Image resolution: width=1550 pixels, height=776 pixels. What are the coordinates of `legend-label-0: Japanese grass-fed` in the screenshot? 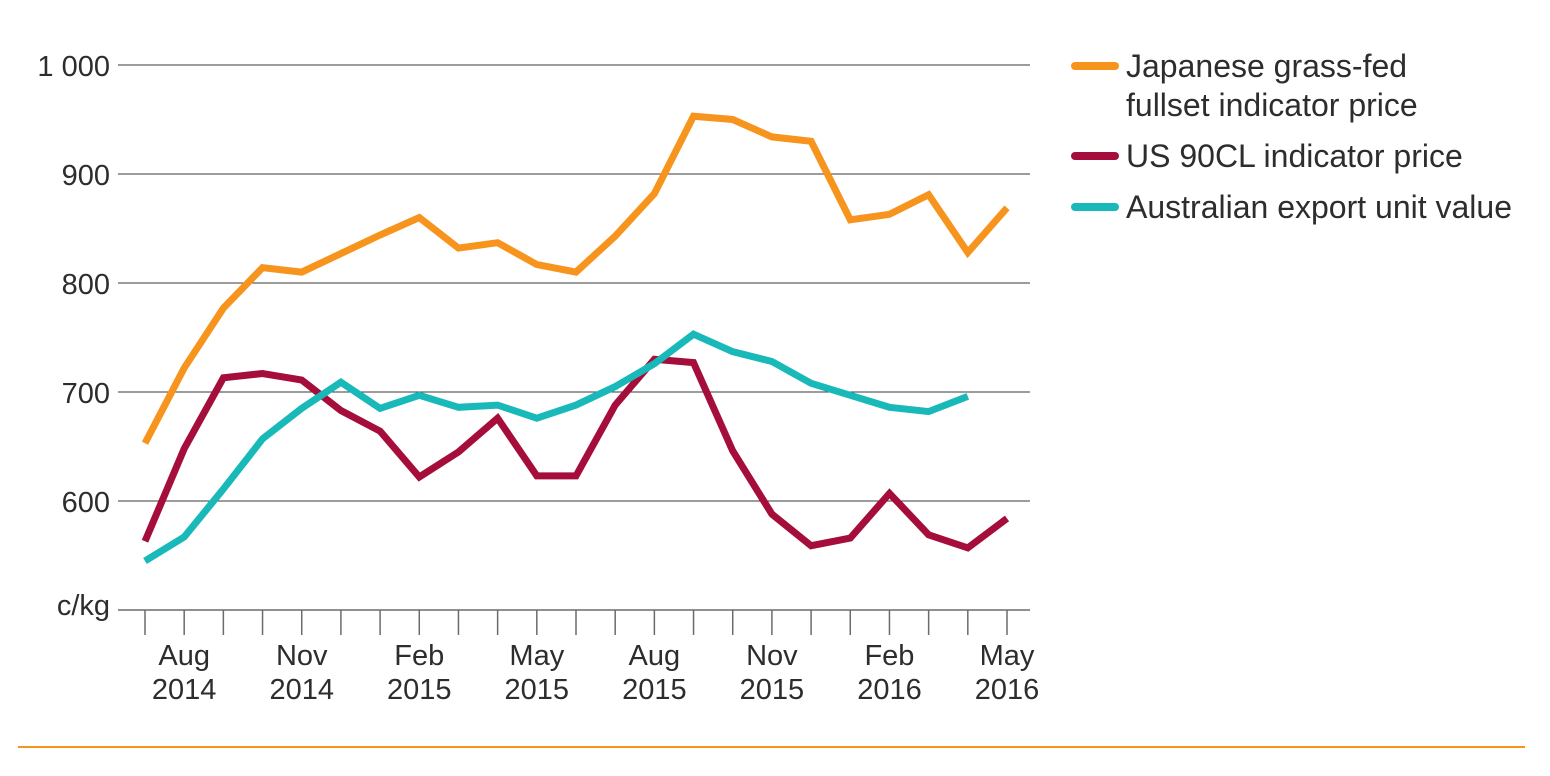 It's located at (1266, 66).